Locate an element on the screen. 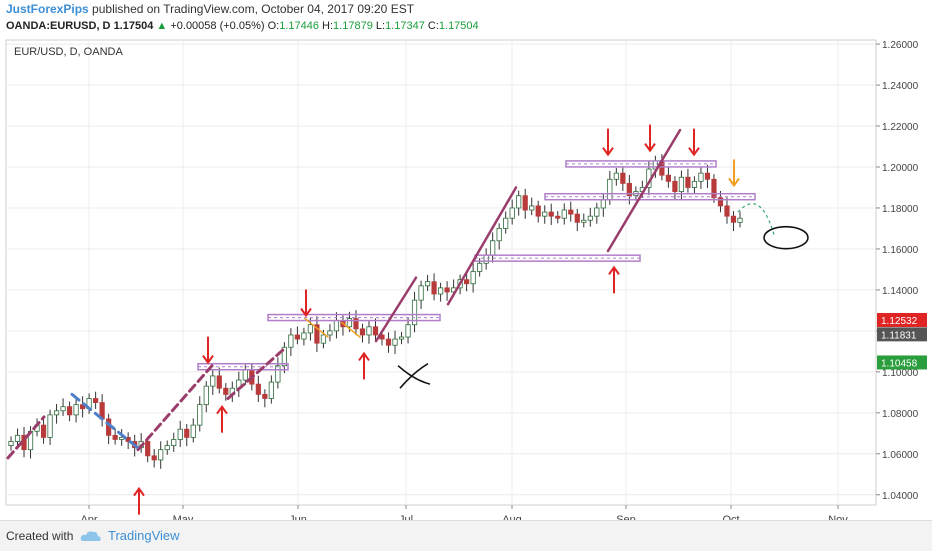  symbol-label: OANDA:EURUSD, D is located at coordinates (58, 26).